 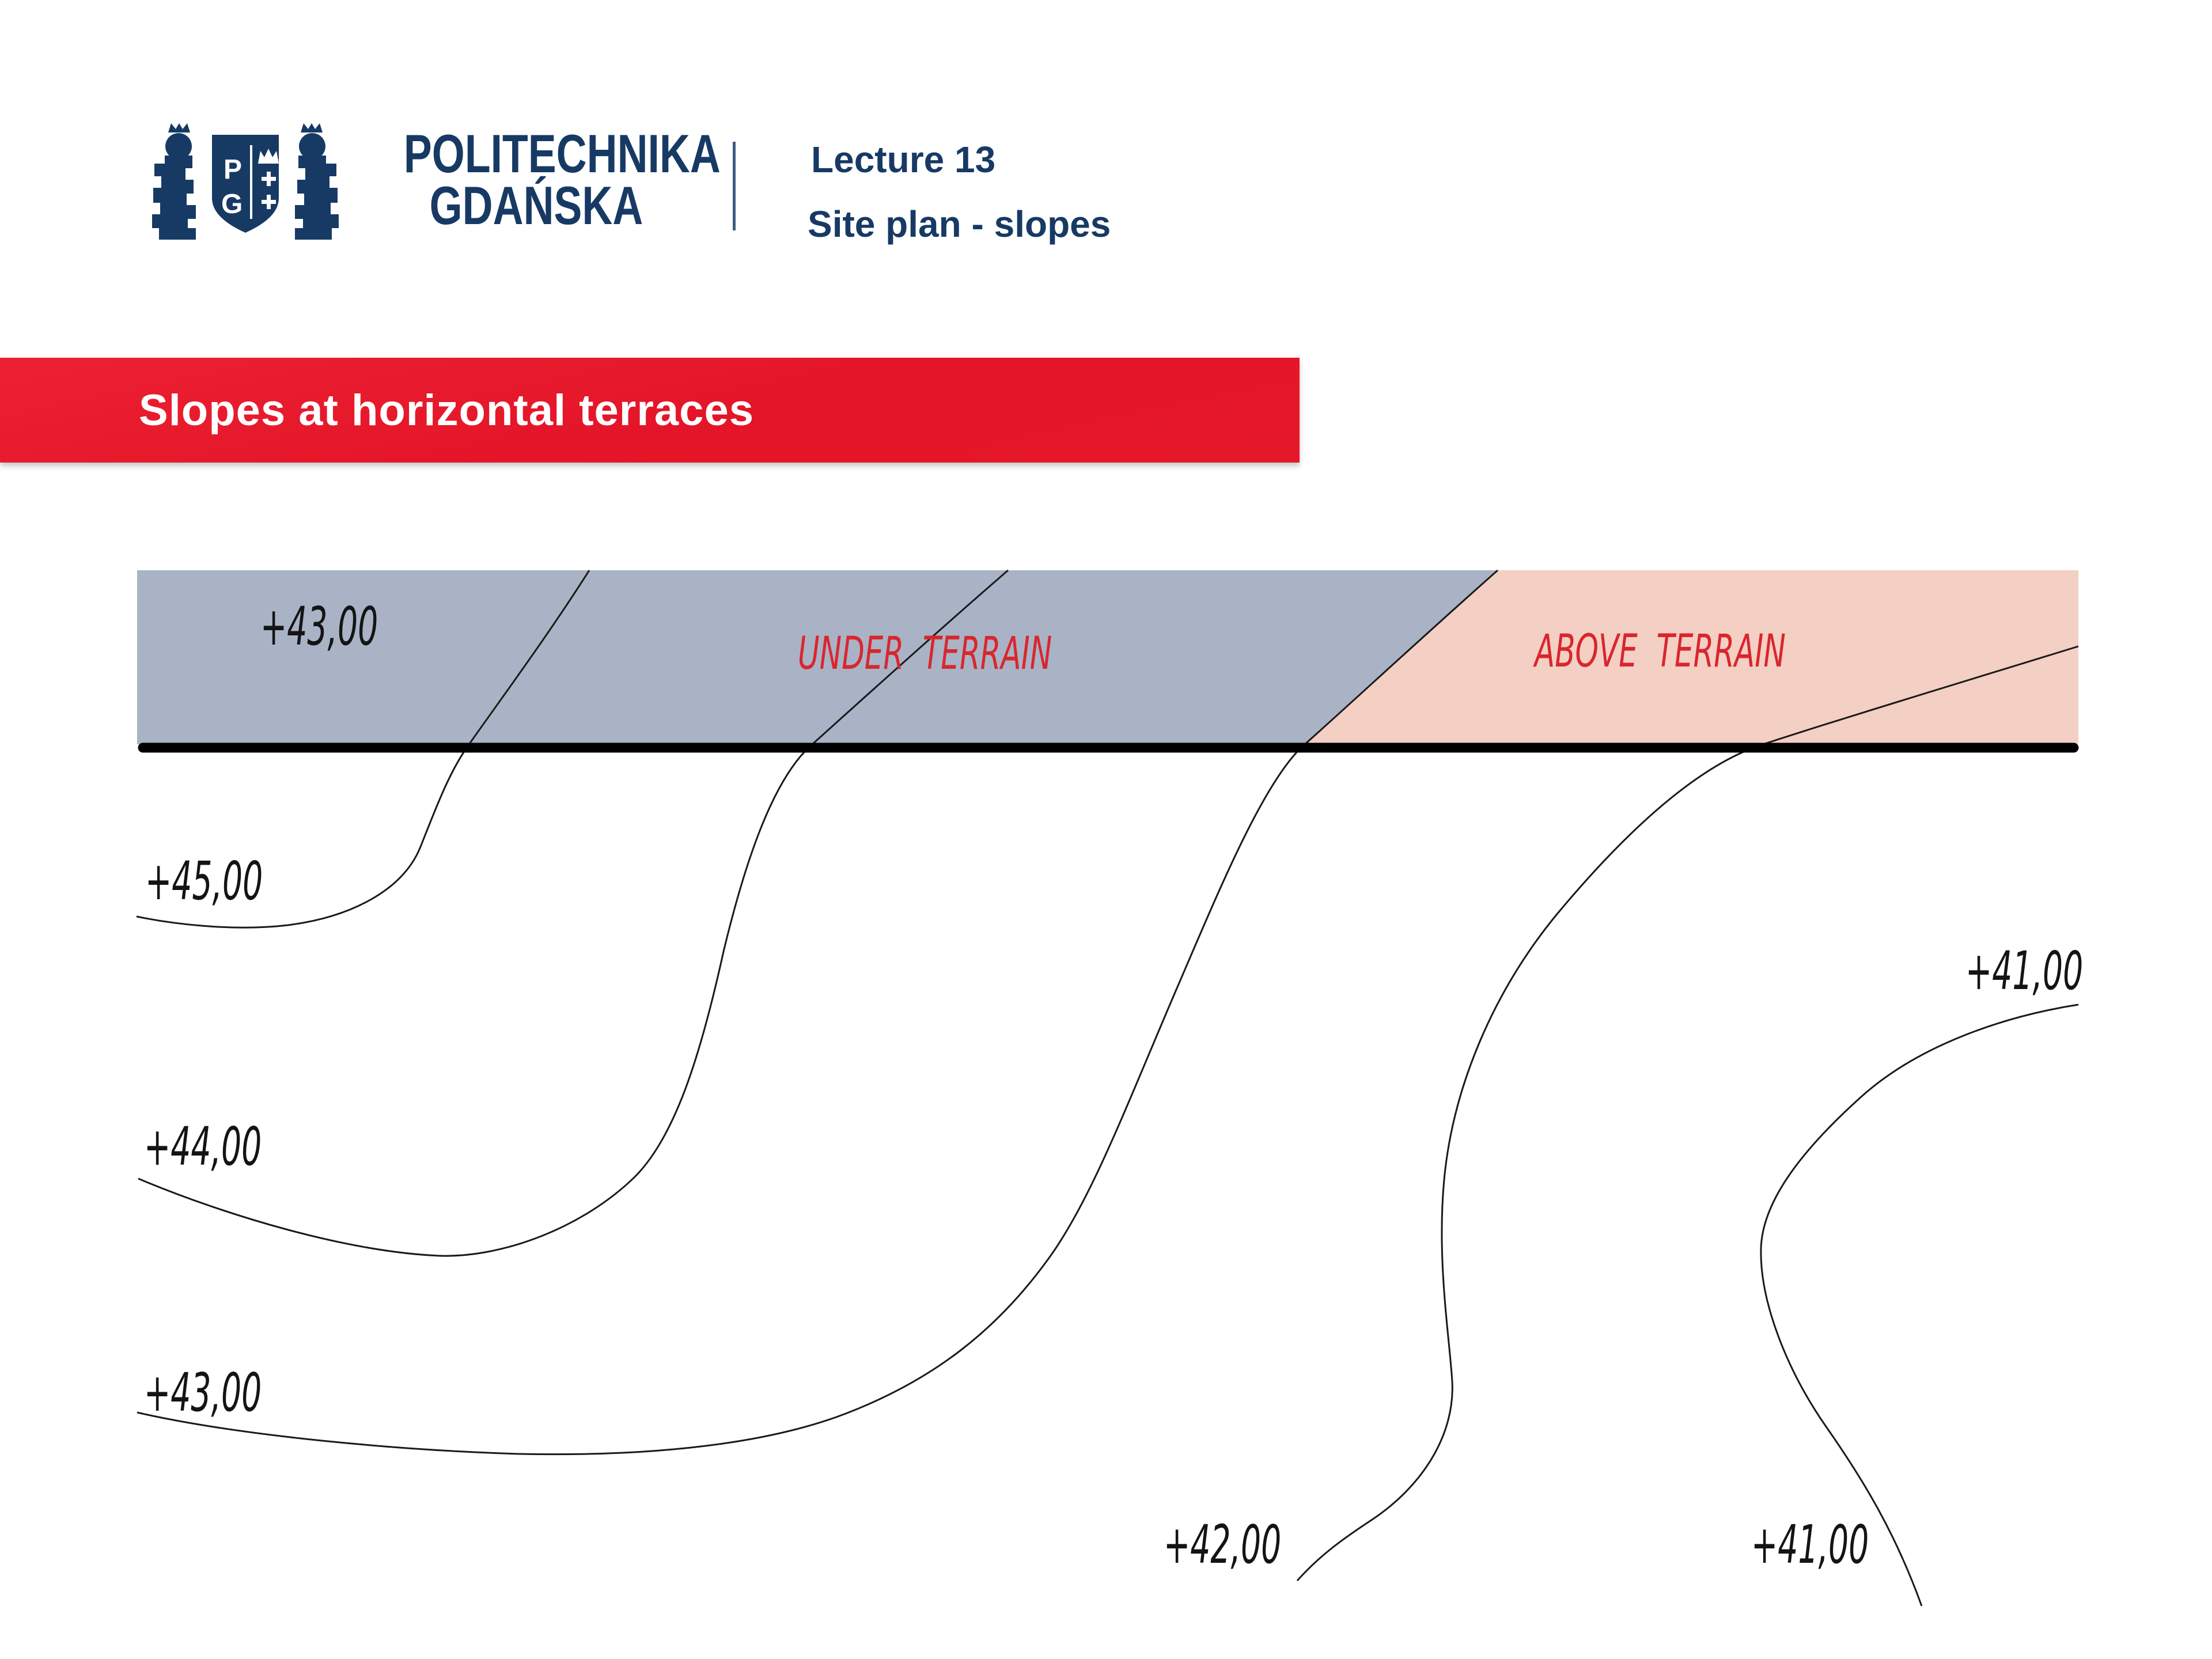 What do you see at coordinates (268, 156) in the screenshot?
I see `crown-icon` at bounding box center [268, 156].